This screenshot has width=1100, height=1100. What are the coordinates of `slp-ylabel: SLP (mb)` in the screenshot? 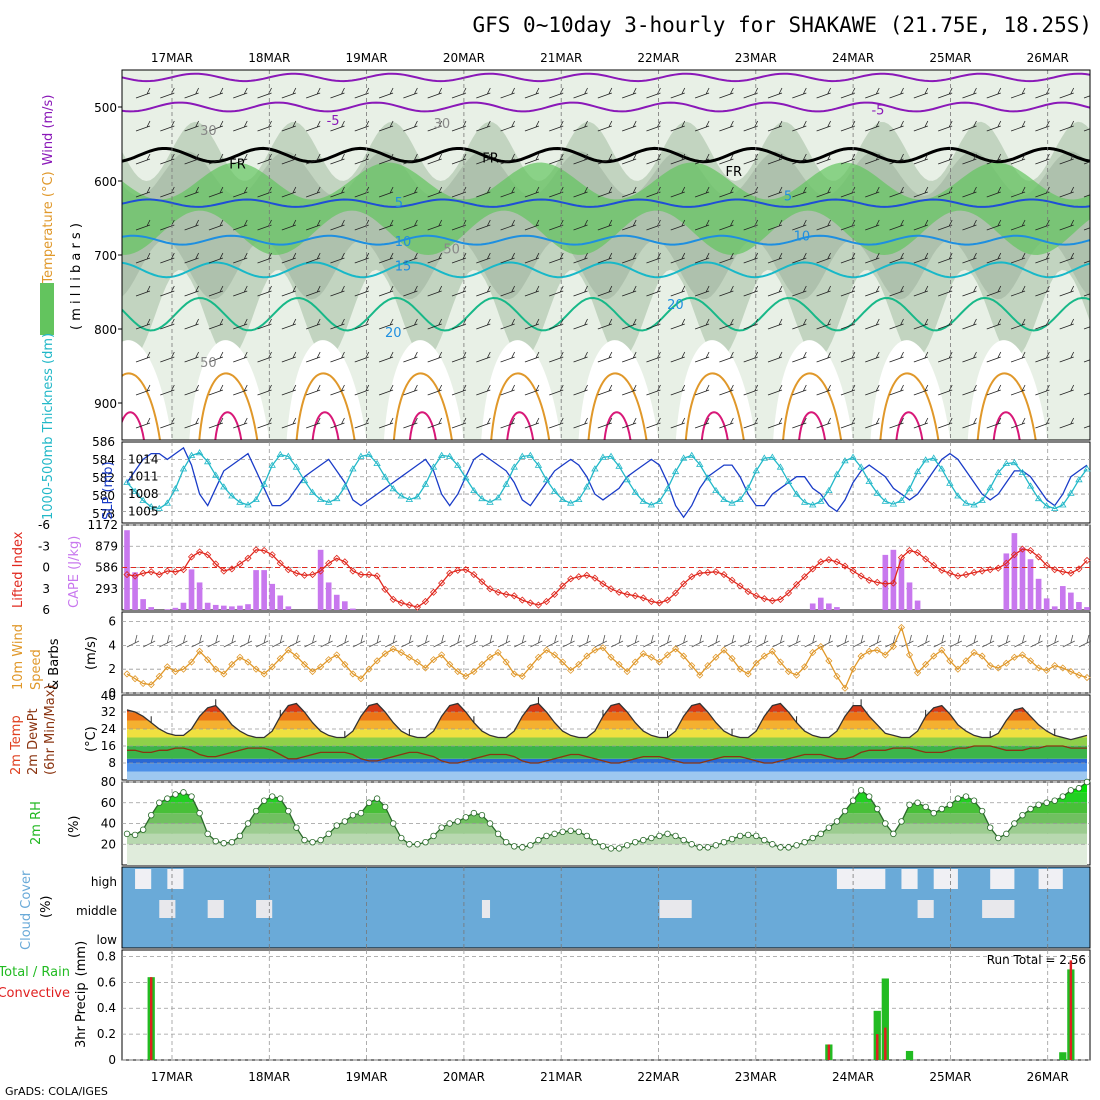 It's located at (108, 490).